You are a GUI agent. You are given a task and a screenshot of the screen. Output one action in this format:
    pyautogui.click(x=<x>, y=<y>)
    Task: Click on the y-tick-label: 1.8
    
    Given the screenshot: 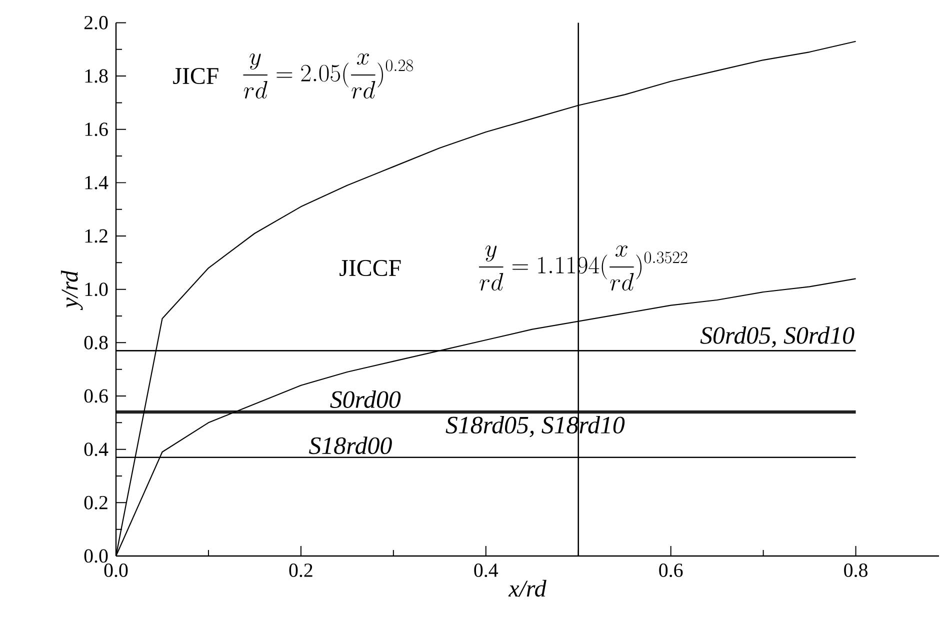 What is the action you would take?
    pyautogui.click(x=96, y=76)
    